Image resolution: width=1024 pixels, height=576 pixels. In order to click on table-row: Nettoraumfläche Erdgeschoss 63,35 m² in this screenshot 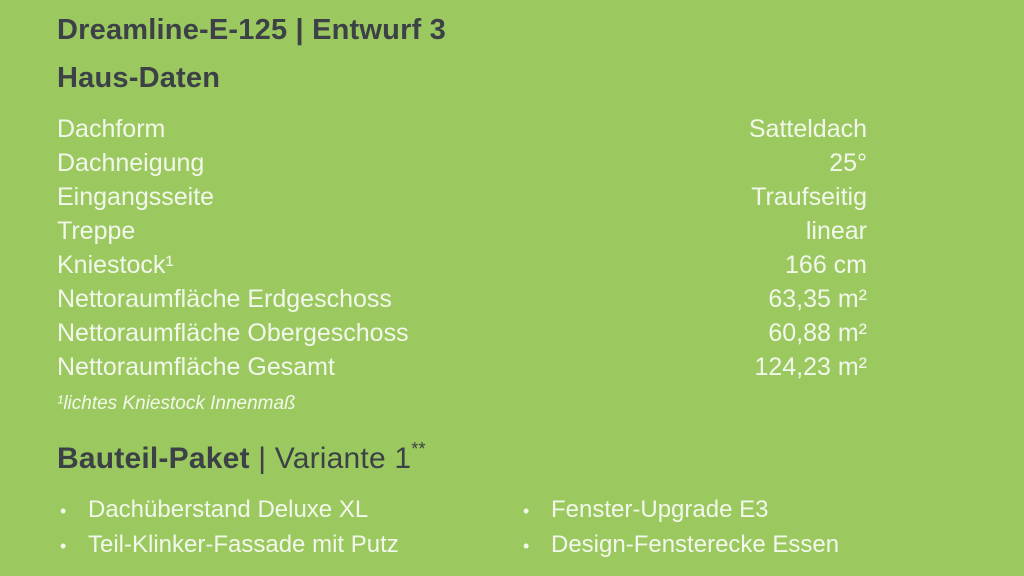, I will do `click(462, 299)`.